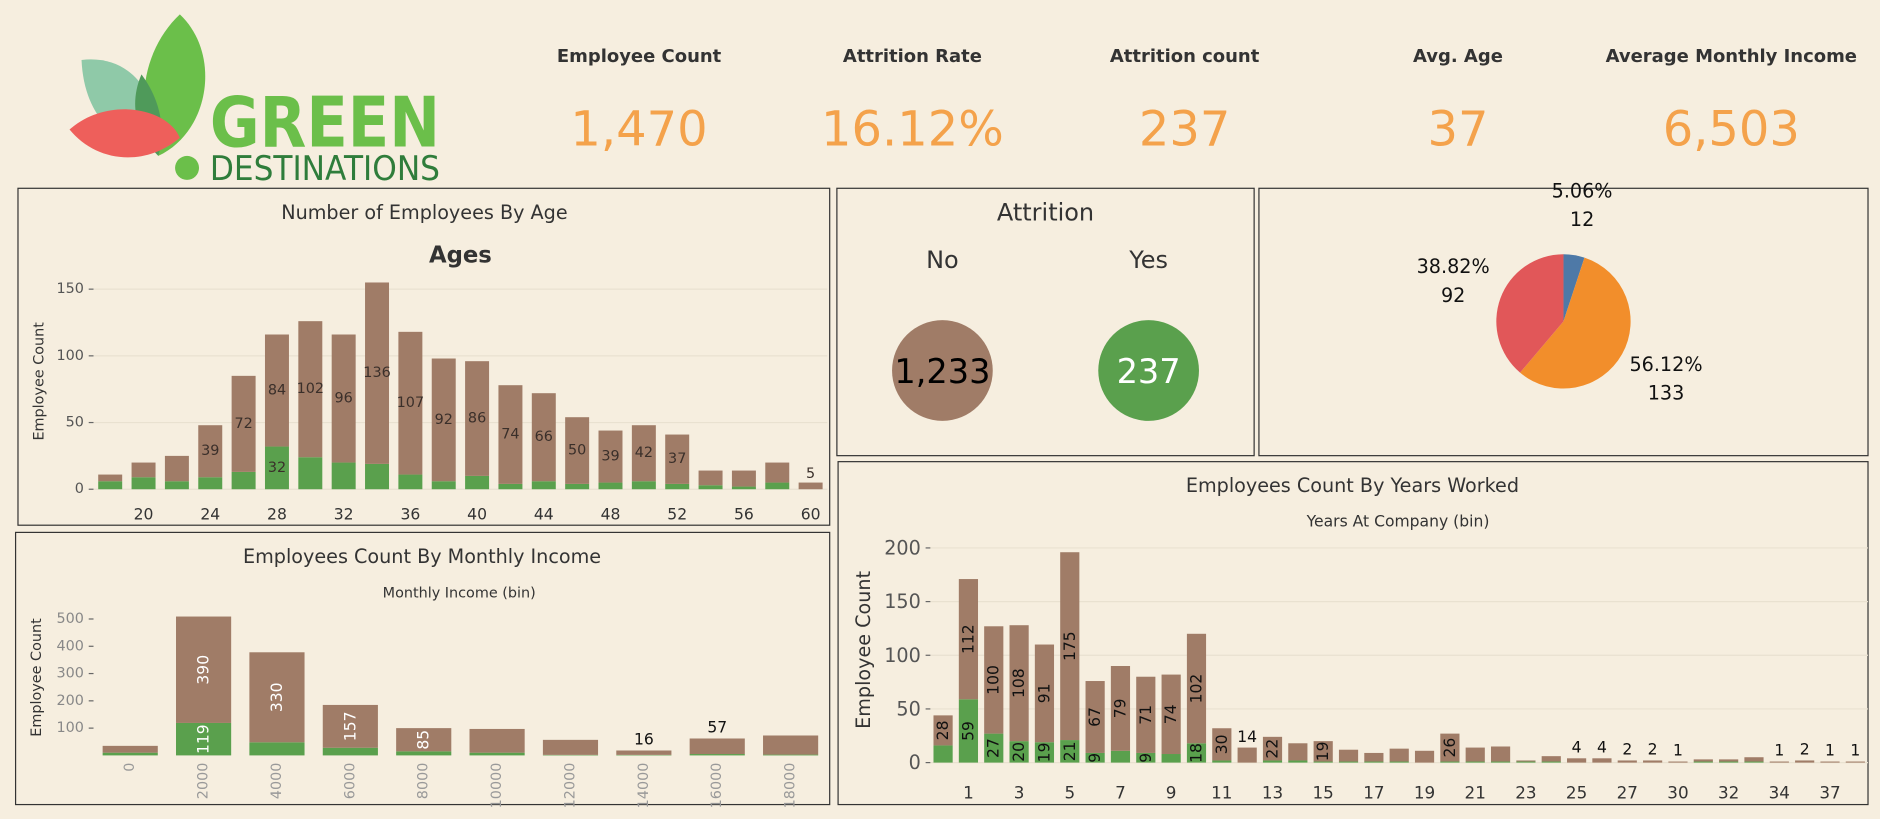 This screenshot has width=1880, height=819. What do you see at coordinates (1582, 219) in the screenshot?
I see `pie-value-label: 12` at bounding box center [1582, 219].